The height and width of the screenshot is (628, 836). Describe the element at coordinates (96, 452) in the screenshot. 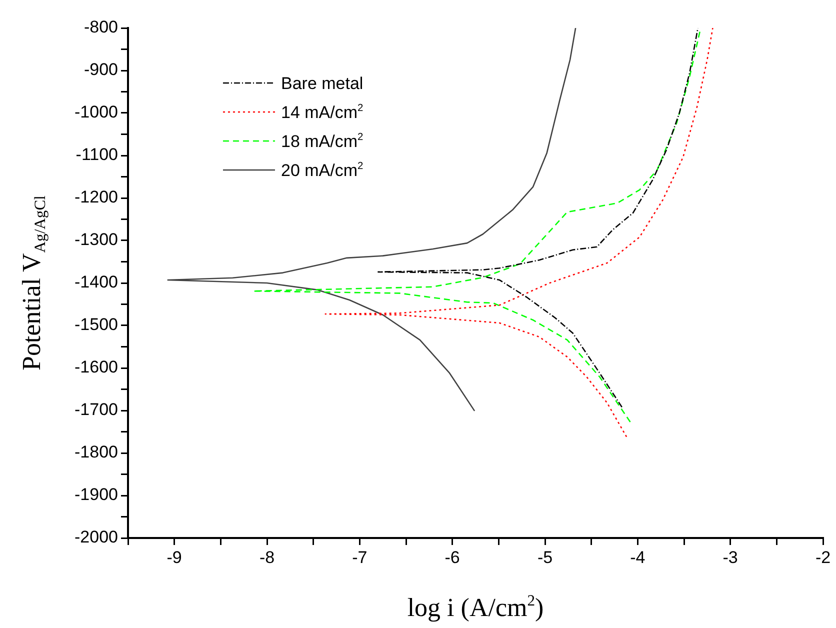

I see `y-tick-label: -1800` at that location.